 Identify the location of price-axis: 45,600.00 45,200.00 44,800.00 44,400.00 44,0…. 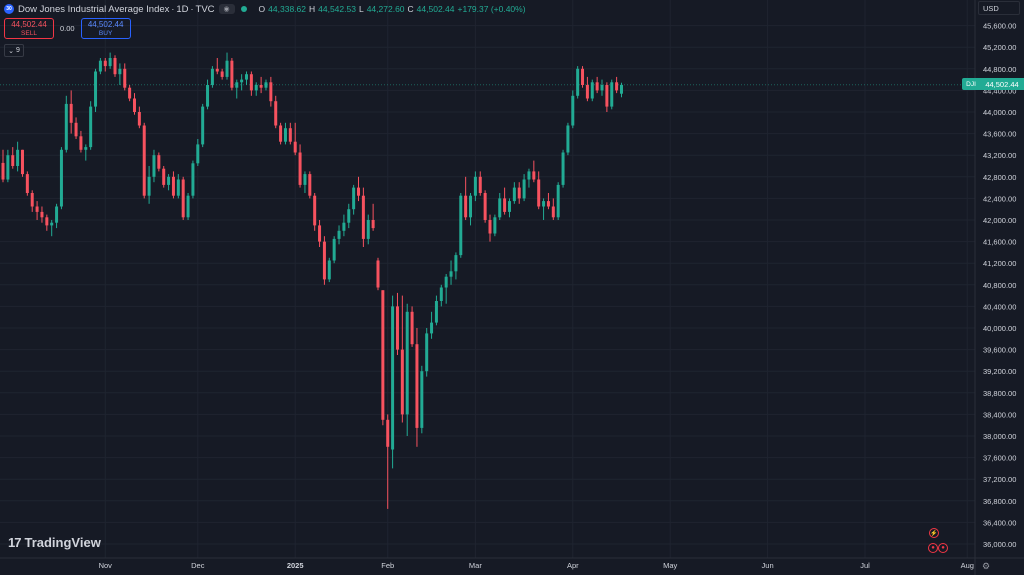
(995, 287).